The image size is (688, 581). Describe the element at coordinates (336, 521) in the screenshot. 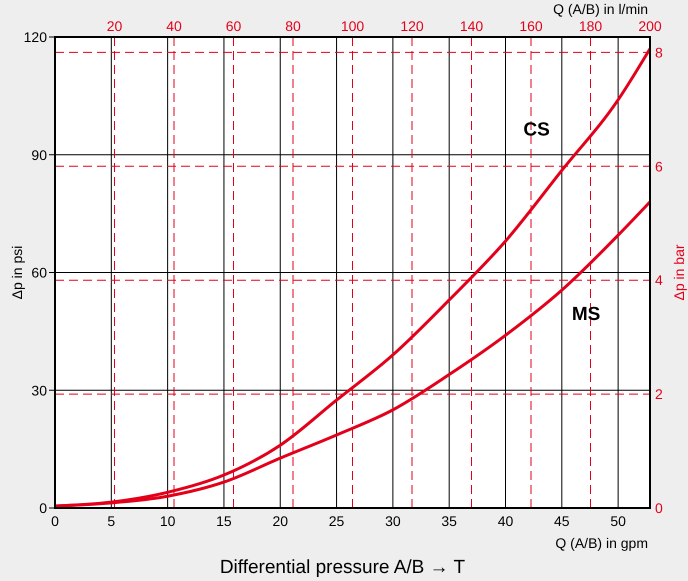

I see `x-tick-label: 25` at that location.